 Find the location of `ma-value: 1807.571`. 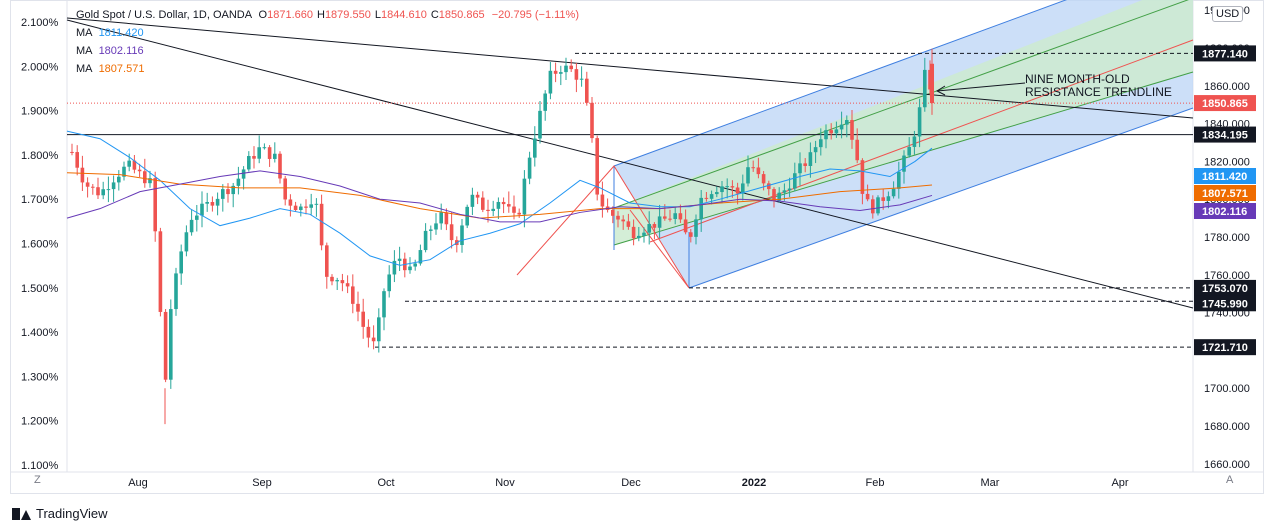

ma-value: 1807.571 is located at coordinates (121, 69).